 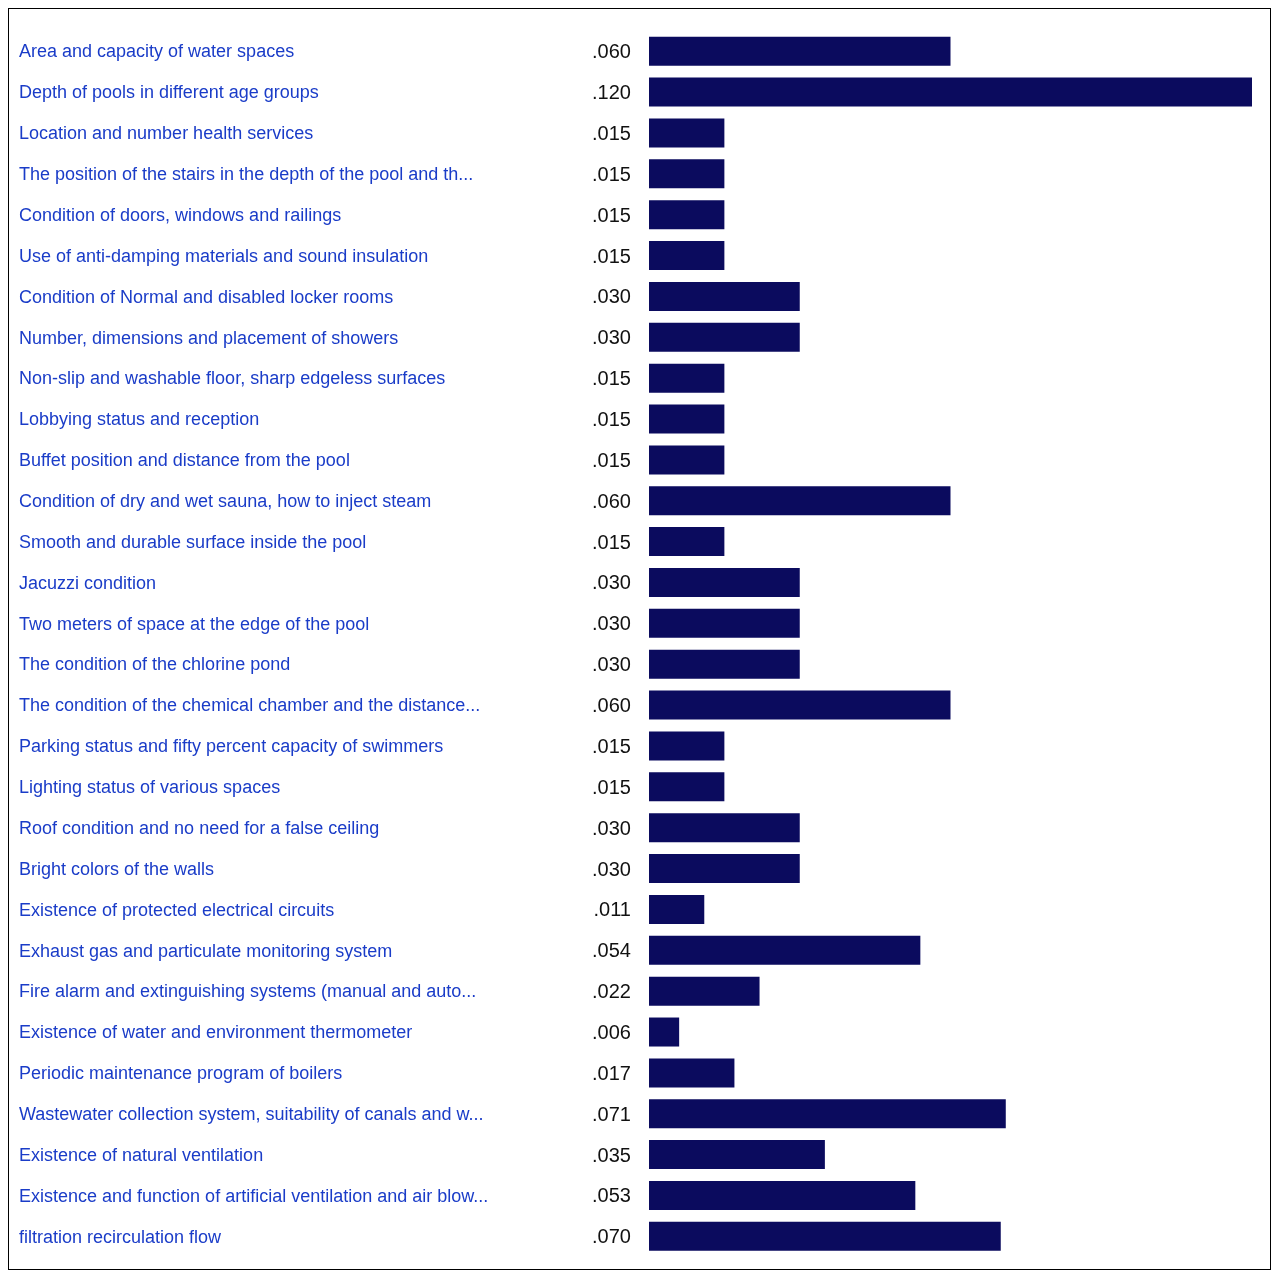 What do you see at coordinates (181, 1073) in the screenshot?
I see `y-tick-label: Periodic maintenance program of boilers` at bounding box center [181, 1073].